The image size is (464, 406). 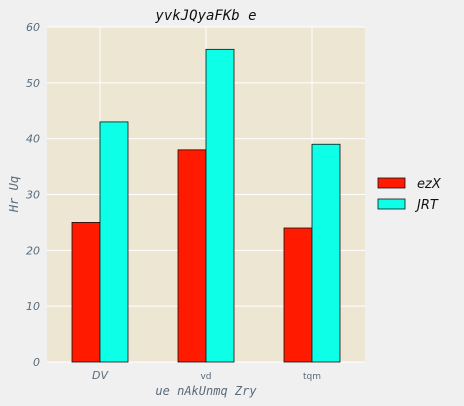 What do you see at coordinates (205, 16) in the screenshot?
I see `chart-title: yvkJQyaFKb e` at bounding box center [205, 16].